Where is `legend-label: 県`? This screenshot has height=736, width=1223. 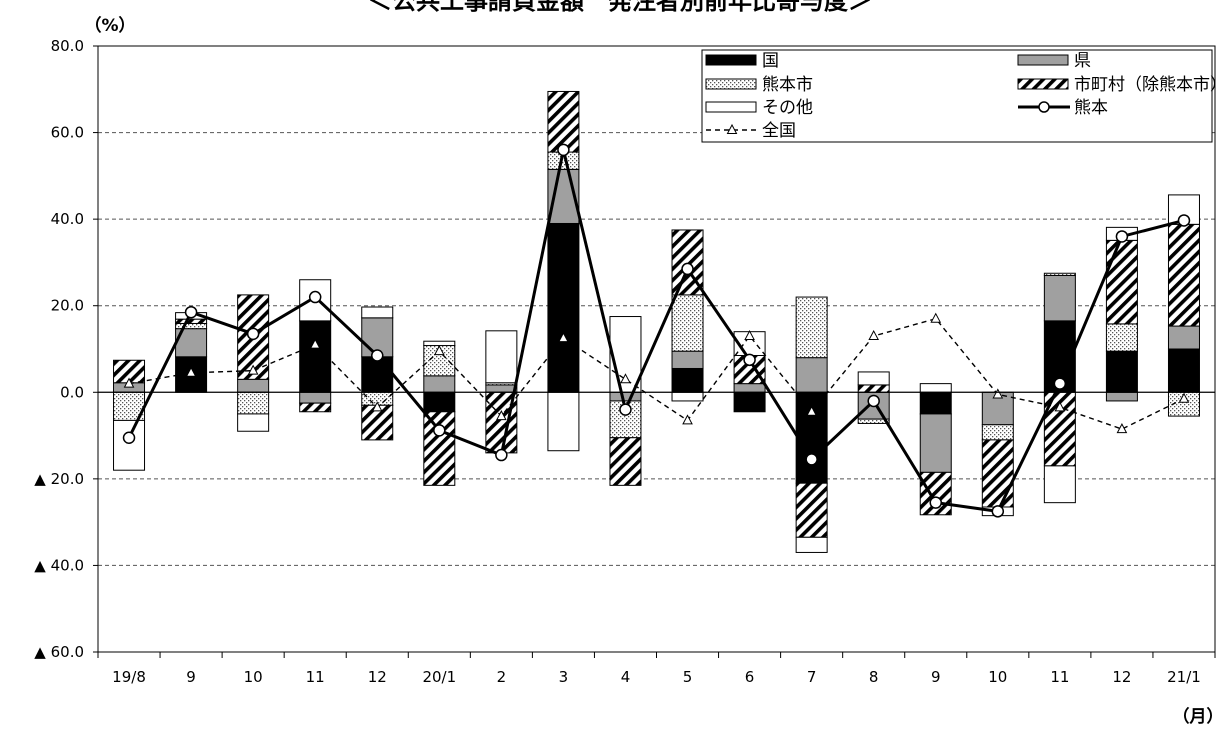
legend-label: 県 is located at coordinates (1082, 61).